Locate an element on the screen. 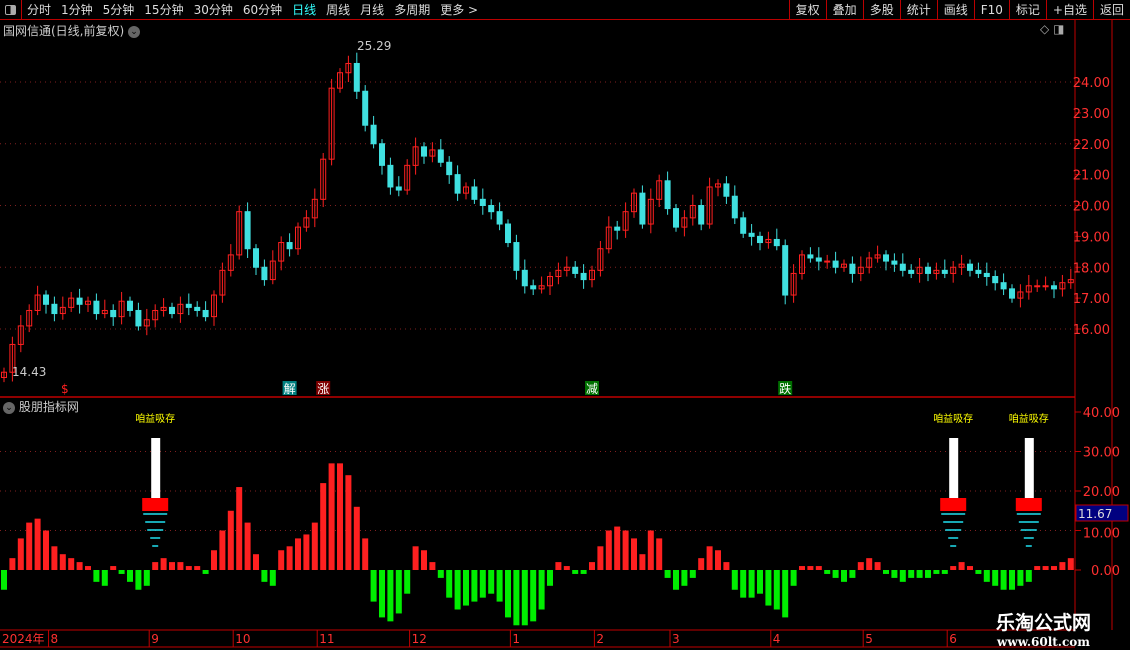  panel-toggle-button is located at coordinates (11, 10).